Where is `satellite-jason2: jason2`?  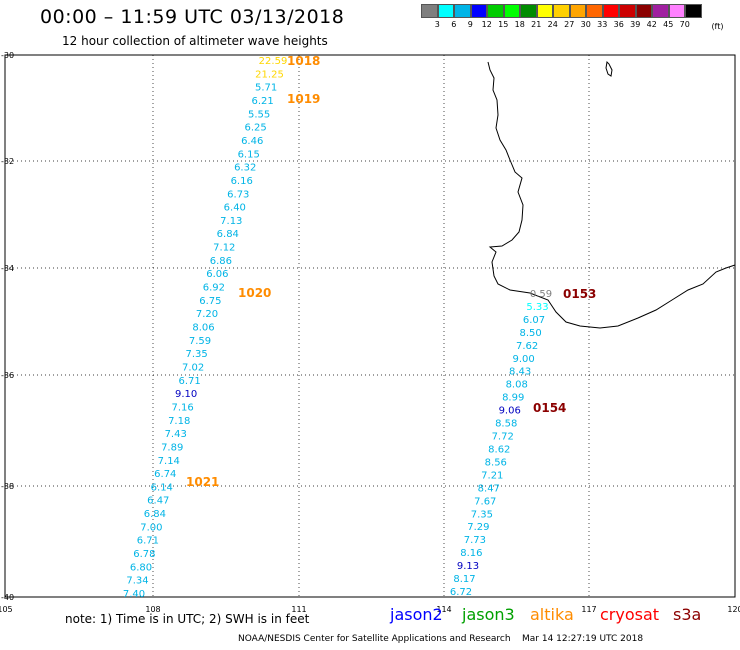
satellite-jason2: jason2 is located at coordinates (416, 614).